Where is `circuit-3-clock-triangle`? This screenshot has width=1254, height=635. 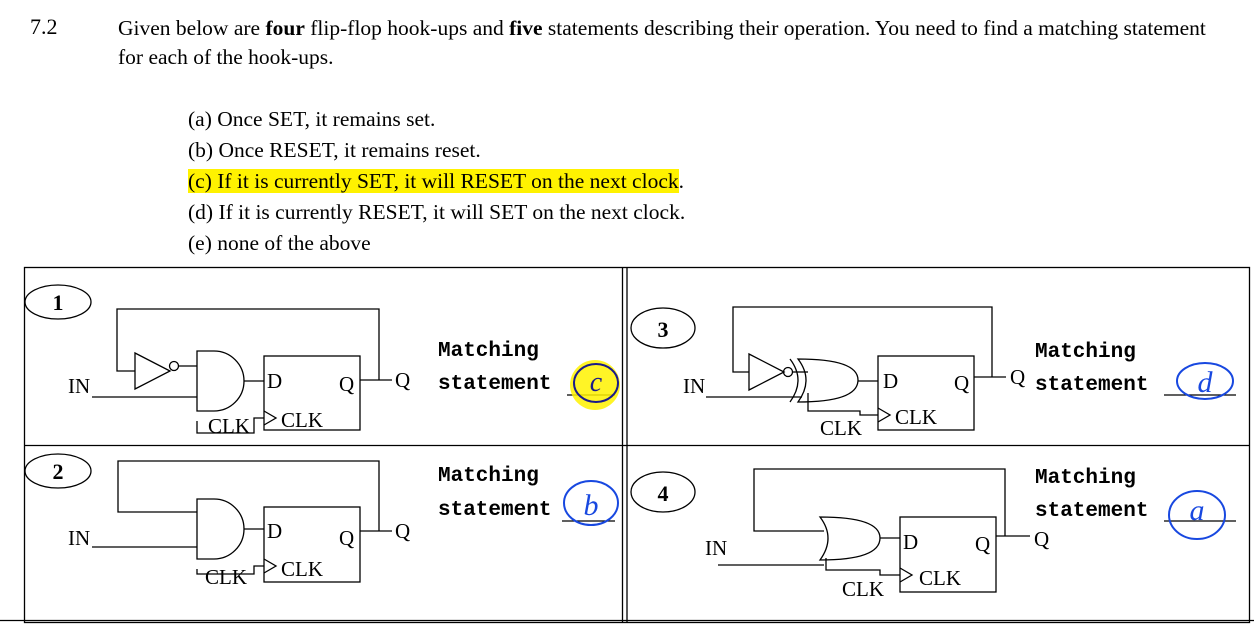 circuit-3-clock-triangle is located at coordinates (884, 415).